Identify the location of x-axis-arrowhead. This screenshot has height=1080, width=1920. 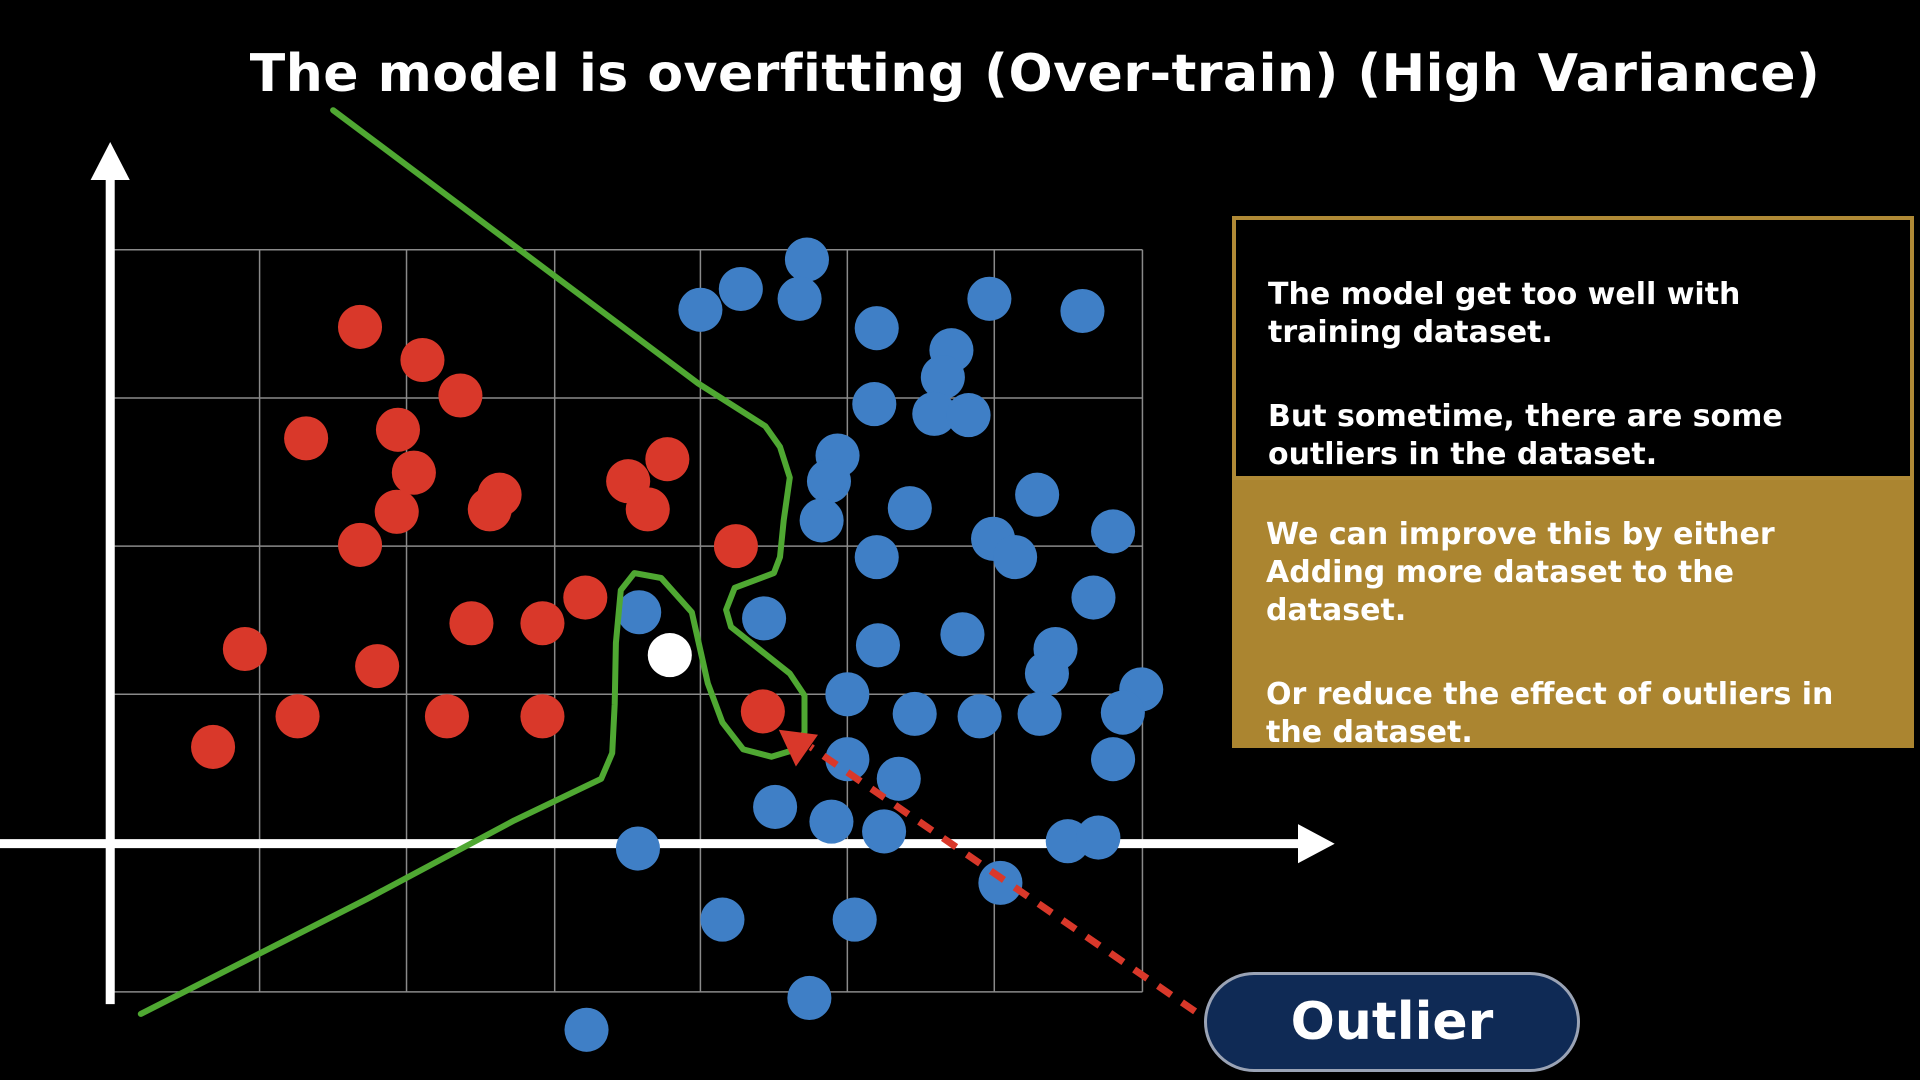
(1316, 844).